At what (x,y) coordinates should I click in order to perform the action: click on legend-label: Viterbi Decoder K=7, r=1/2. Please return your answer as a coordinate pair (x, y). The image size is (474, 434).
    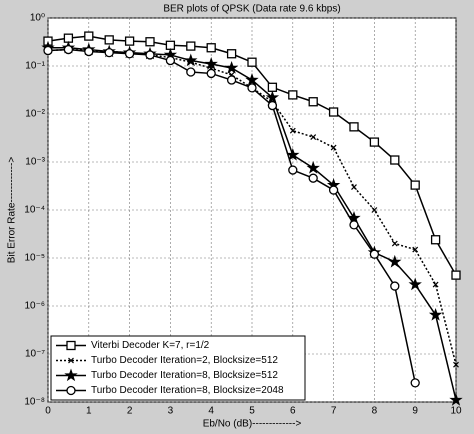
    Looking at the image, I should click on (150, 345).